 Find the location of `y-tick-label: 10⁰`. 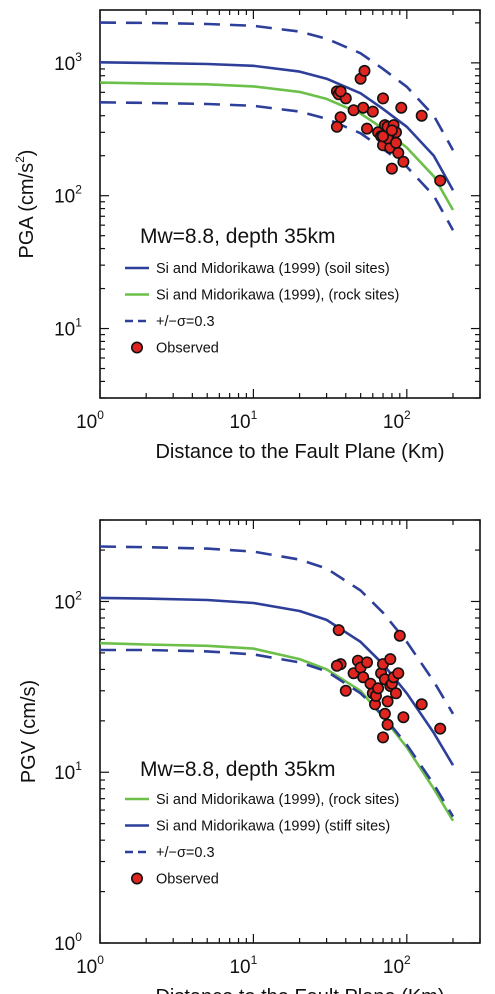

y-tick-label: 10⁰ is located at coordinates (68, 942).